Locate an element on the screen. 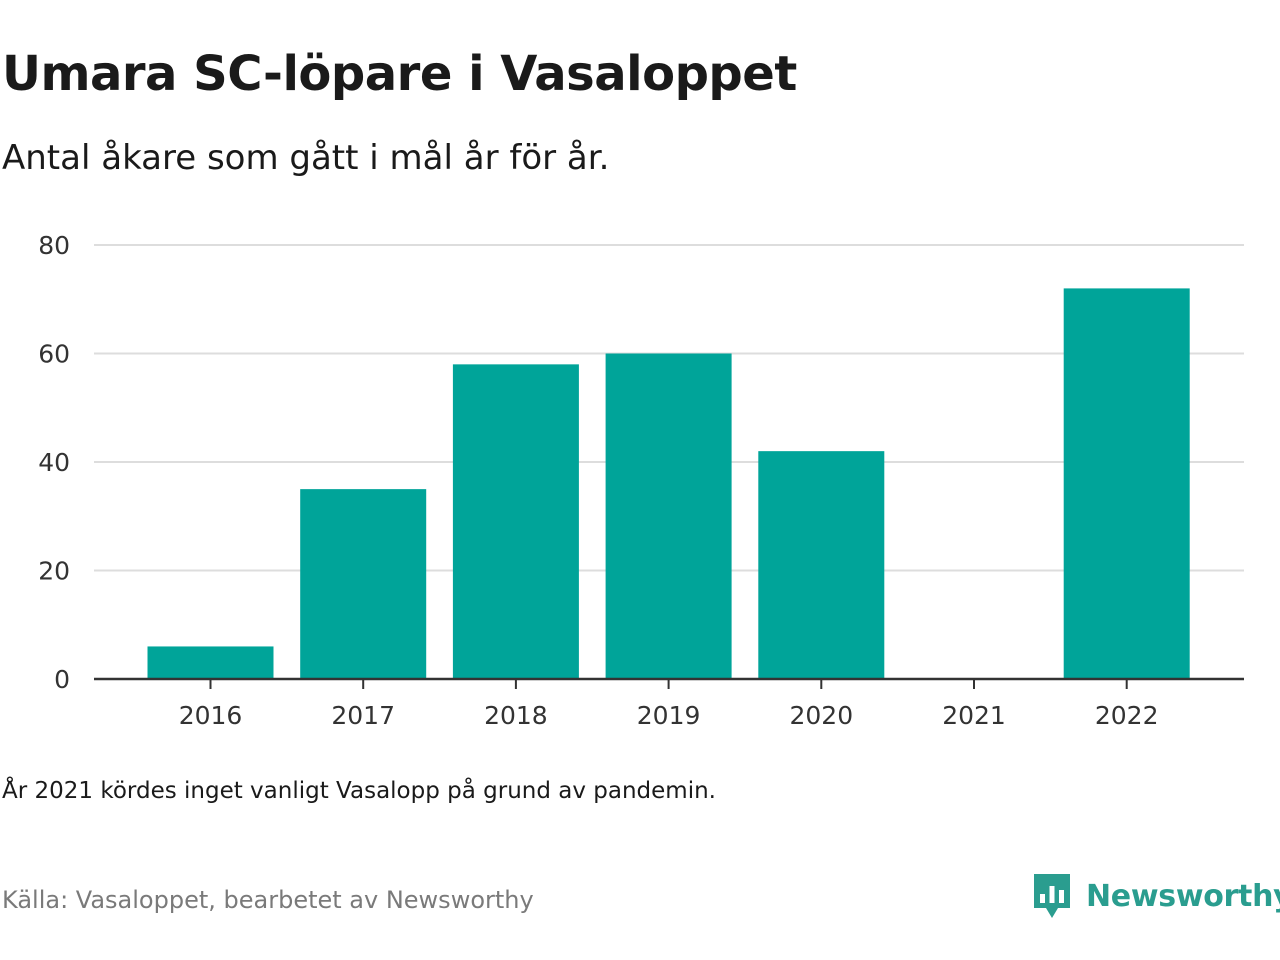  bar-2016 is located at coordinates (210, 662).